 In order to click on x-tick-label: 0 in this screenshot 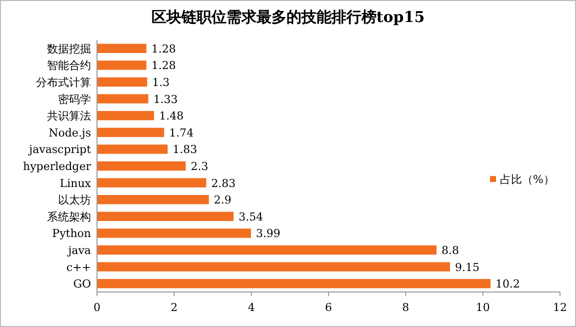, I will do `click(97, 307)`.